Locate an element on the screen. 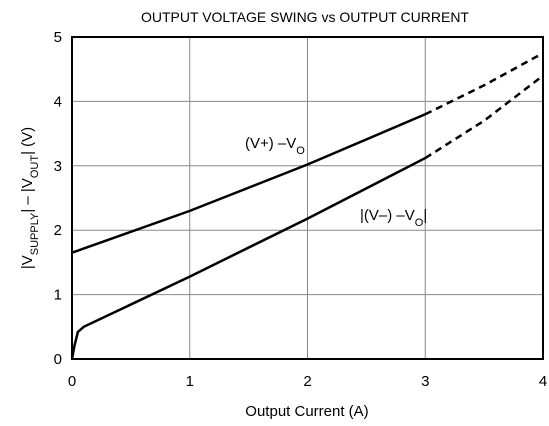 This screenshot has width=549, height=426. y-axis-label-part: | – |V is located at coordinates (27, 195).